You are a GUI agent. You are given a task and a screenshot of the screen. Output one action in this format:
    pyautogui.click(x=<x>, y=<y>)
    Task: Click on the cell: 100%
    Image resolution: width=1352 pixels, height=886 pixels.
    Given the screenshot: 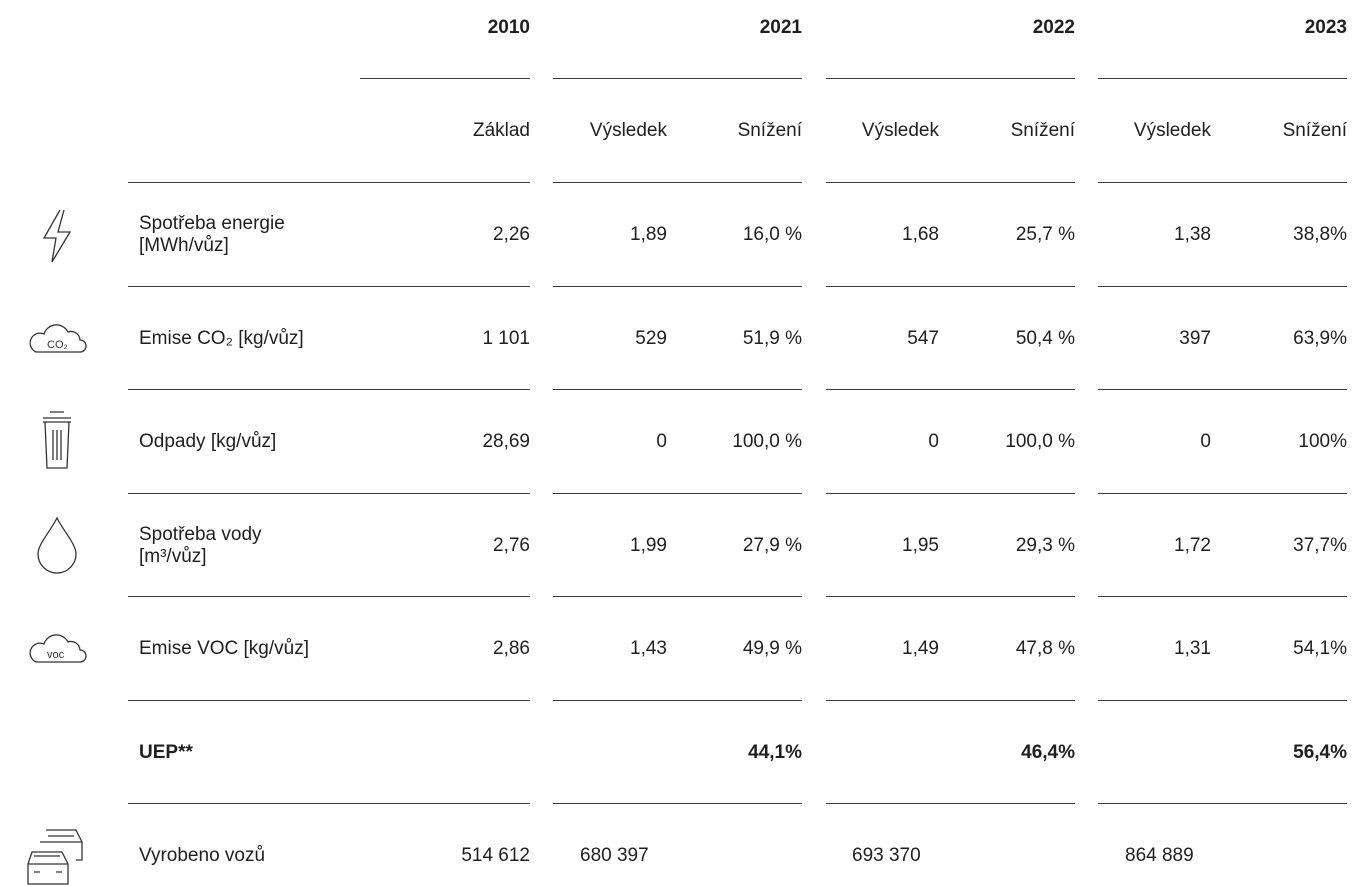 What is the action you would take?
    pyautogui.click(x=1322, y=441)
    